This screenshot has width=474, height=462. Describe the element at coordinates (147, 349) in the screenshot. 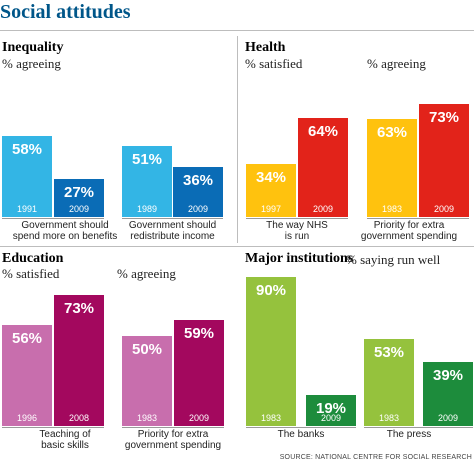

I see `bar-value-label: 50%` at that location.